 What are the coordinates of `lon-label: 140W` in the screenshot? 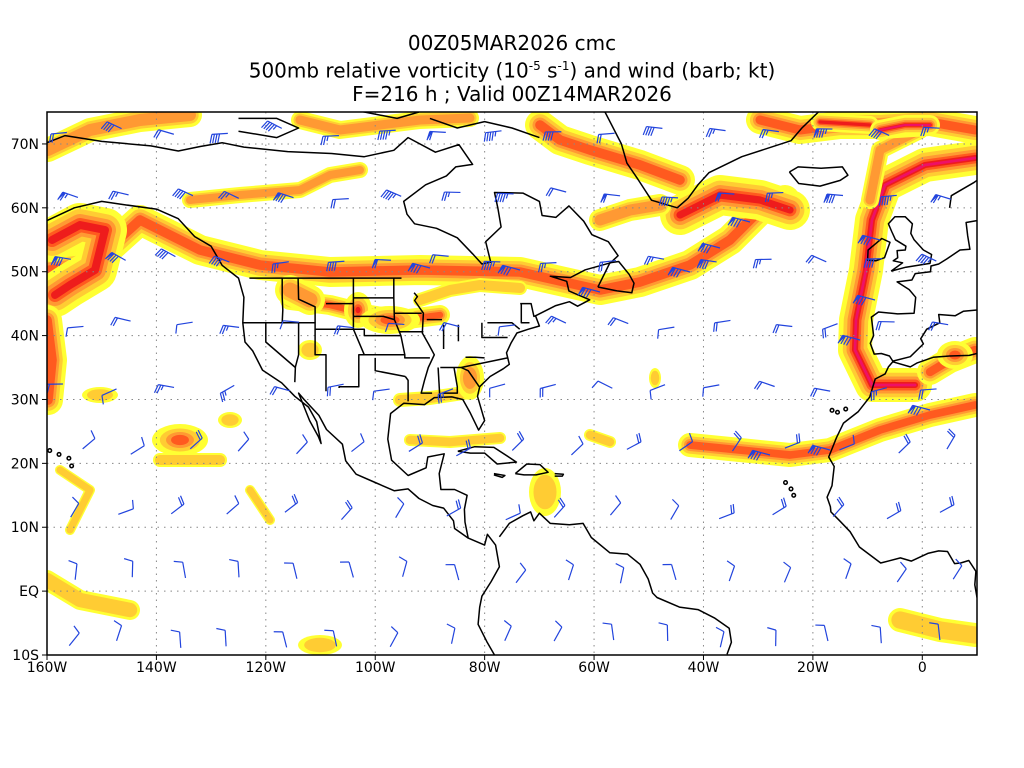 It's located at (156, 668).